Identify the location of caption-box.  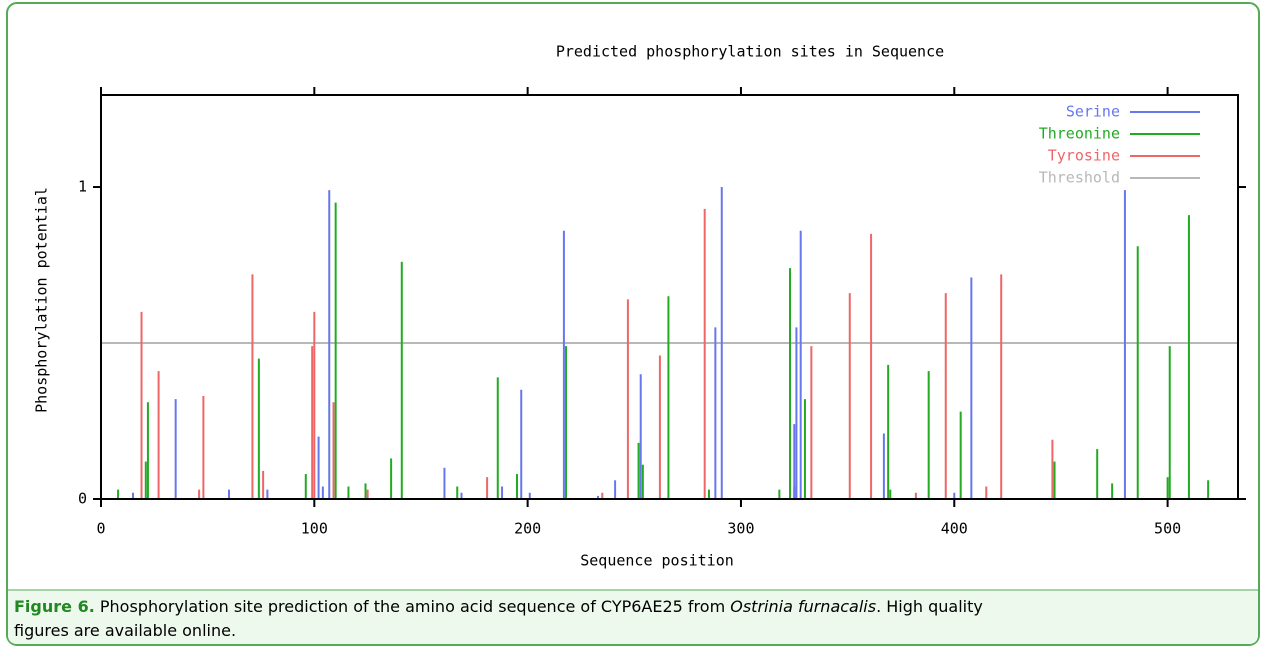
(633, 617).